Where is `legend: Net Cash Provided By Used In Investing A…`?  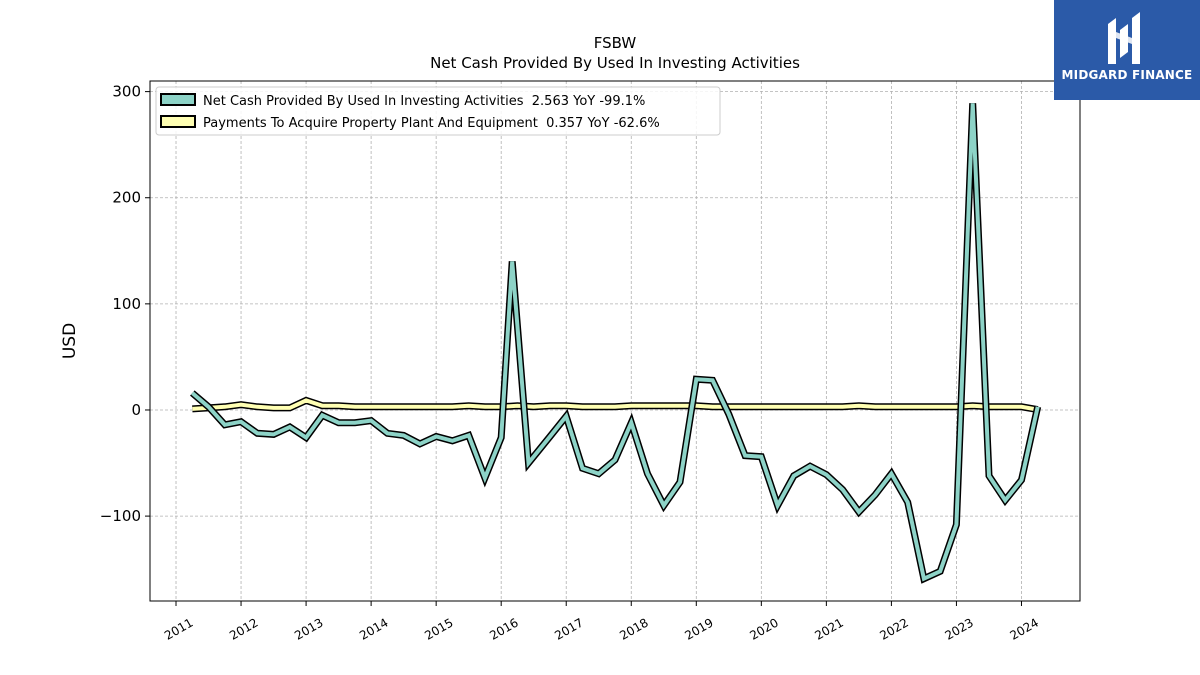 legend: Net Cash Provided By Used In Investing A… is located at coordinates (438, 111).